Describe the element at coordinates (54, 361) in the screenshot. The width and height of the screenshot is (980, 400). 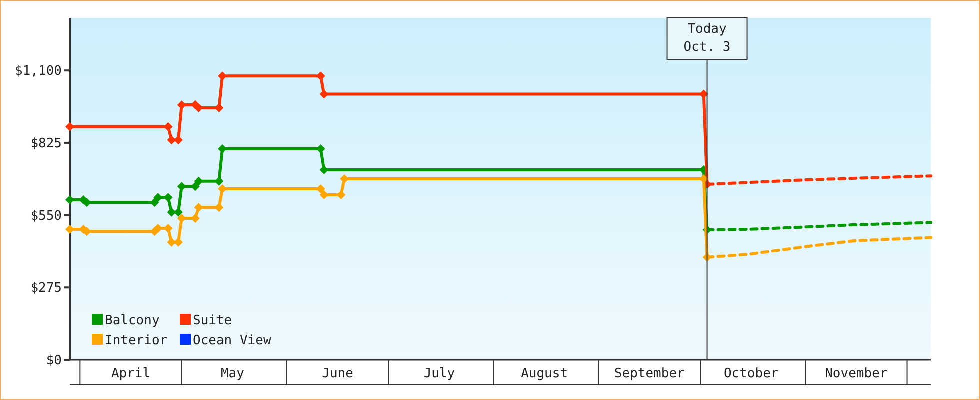
I see `y-tick-label: $0` at that location.